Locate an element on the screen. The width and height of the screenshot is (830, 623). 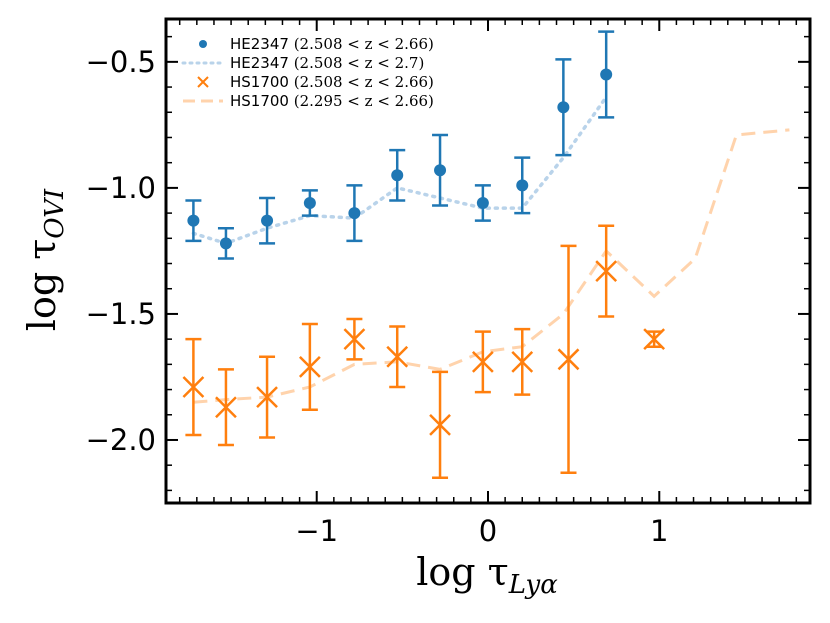
legend-item-4: HS1700 (2.295 < z < 2.66) is located at coordinates (308, 101).